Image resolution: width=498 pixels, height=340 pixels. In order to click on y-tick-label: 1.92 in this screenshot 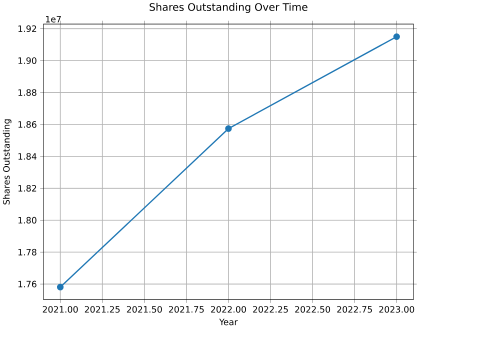, I will do `click(27, 28)`.